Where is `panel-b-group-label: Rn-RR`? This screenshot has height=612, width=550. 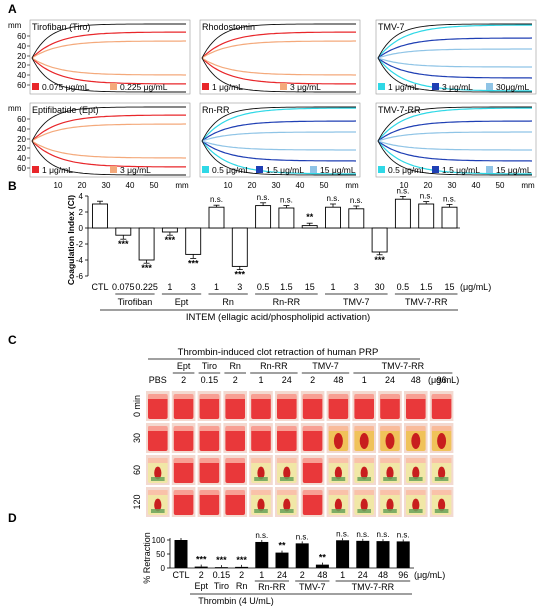
panel-b-group-label: Rn-RR is located at coordinates (287, 302).